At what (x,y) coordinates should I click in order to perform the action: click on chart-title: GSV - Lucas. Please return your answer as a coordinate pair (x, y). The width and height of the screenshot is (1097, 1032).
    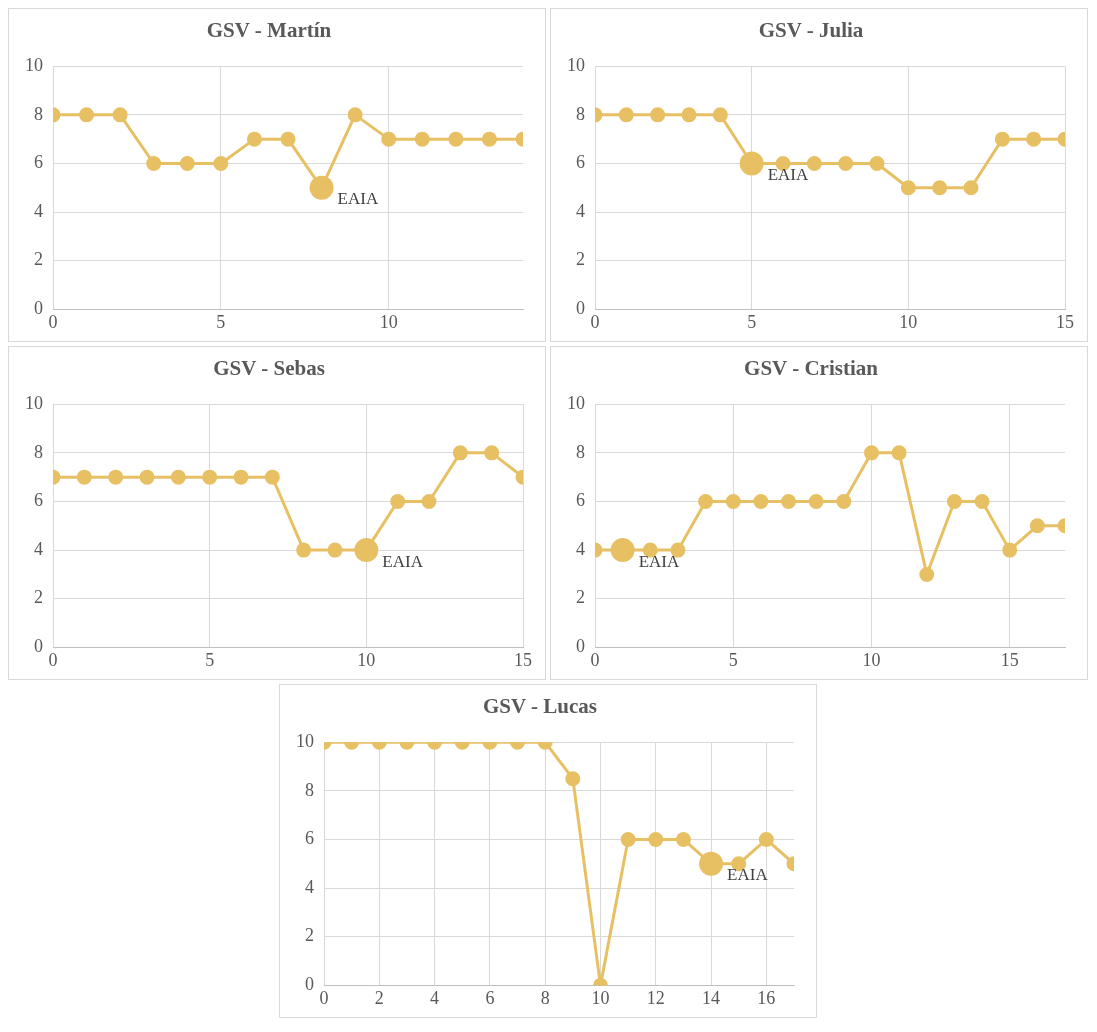
    Looking at the image, I should click on (540, 706).